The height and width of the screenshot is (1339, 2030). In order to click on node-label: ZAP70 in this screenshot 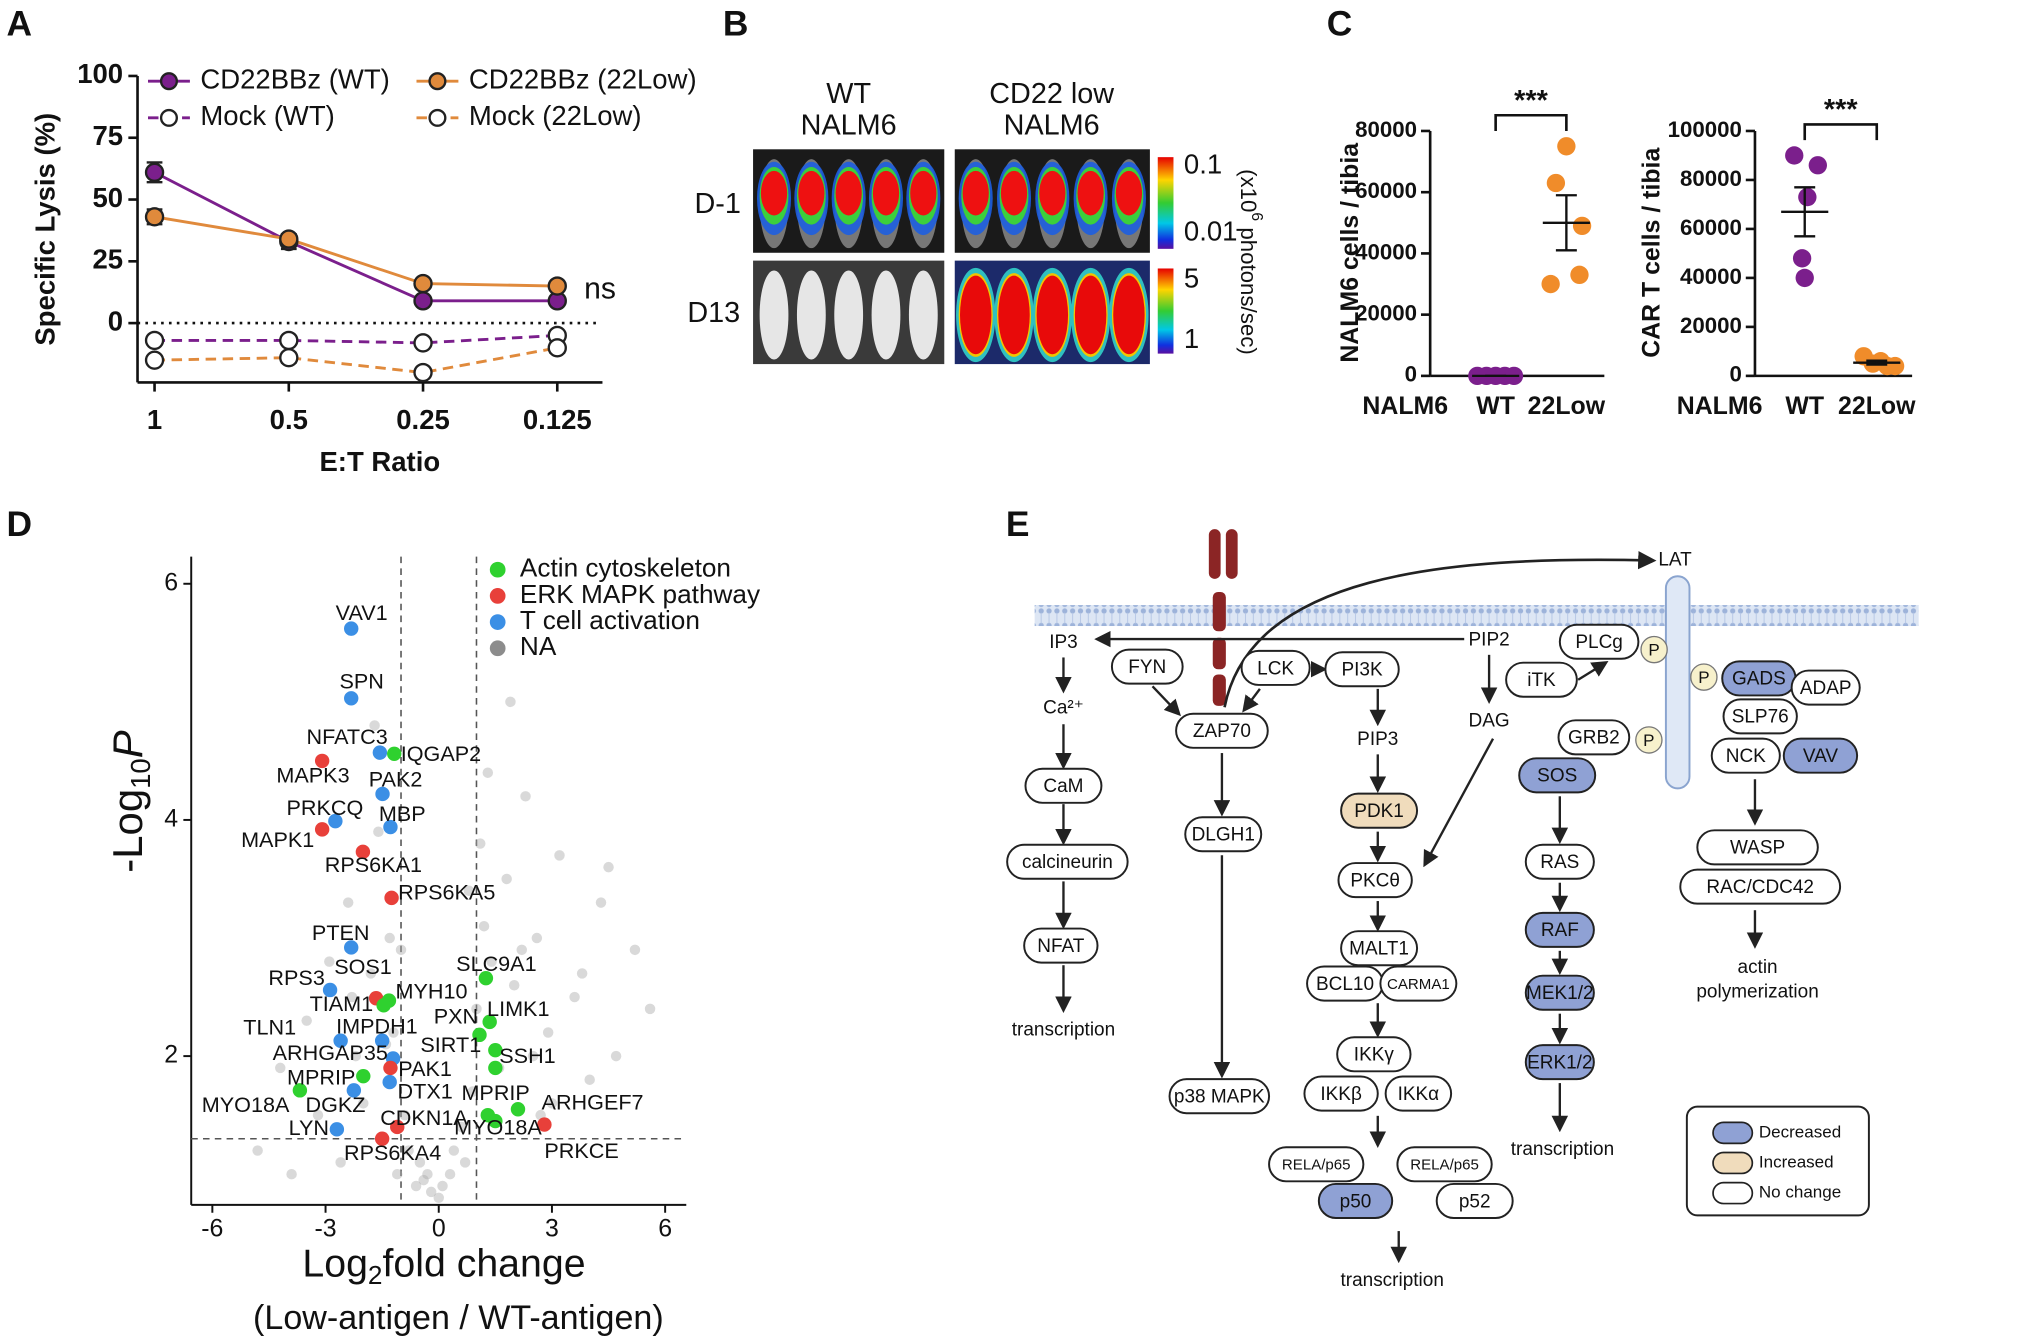, I will do `click(1222, 731)`.